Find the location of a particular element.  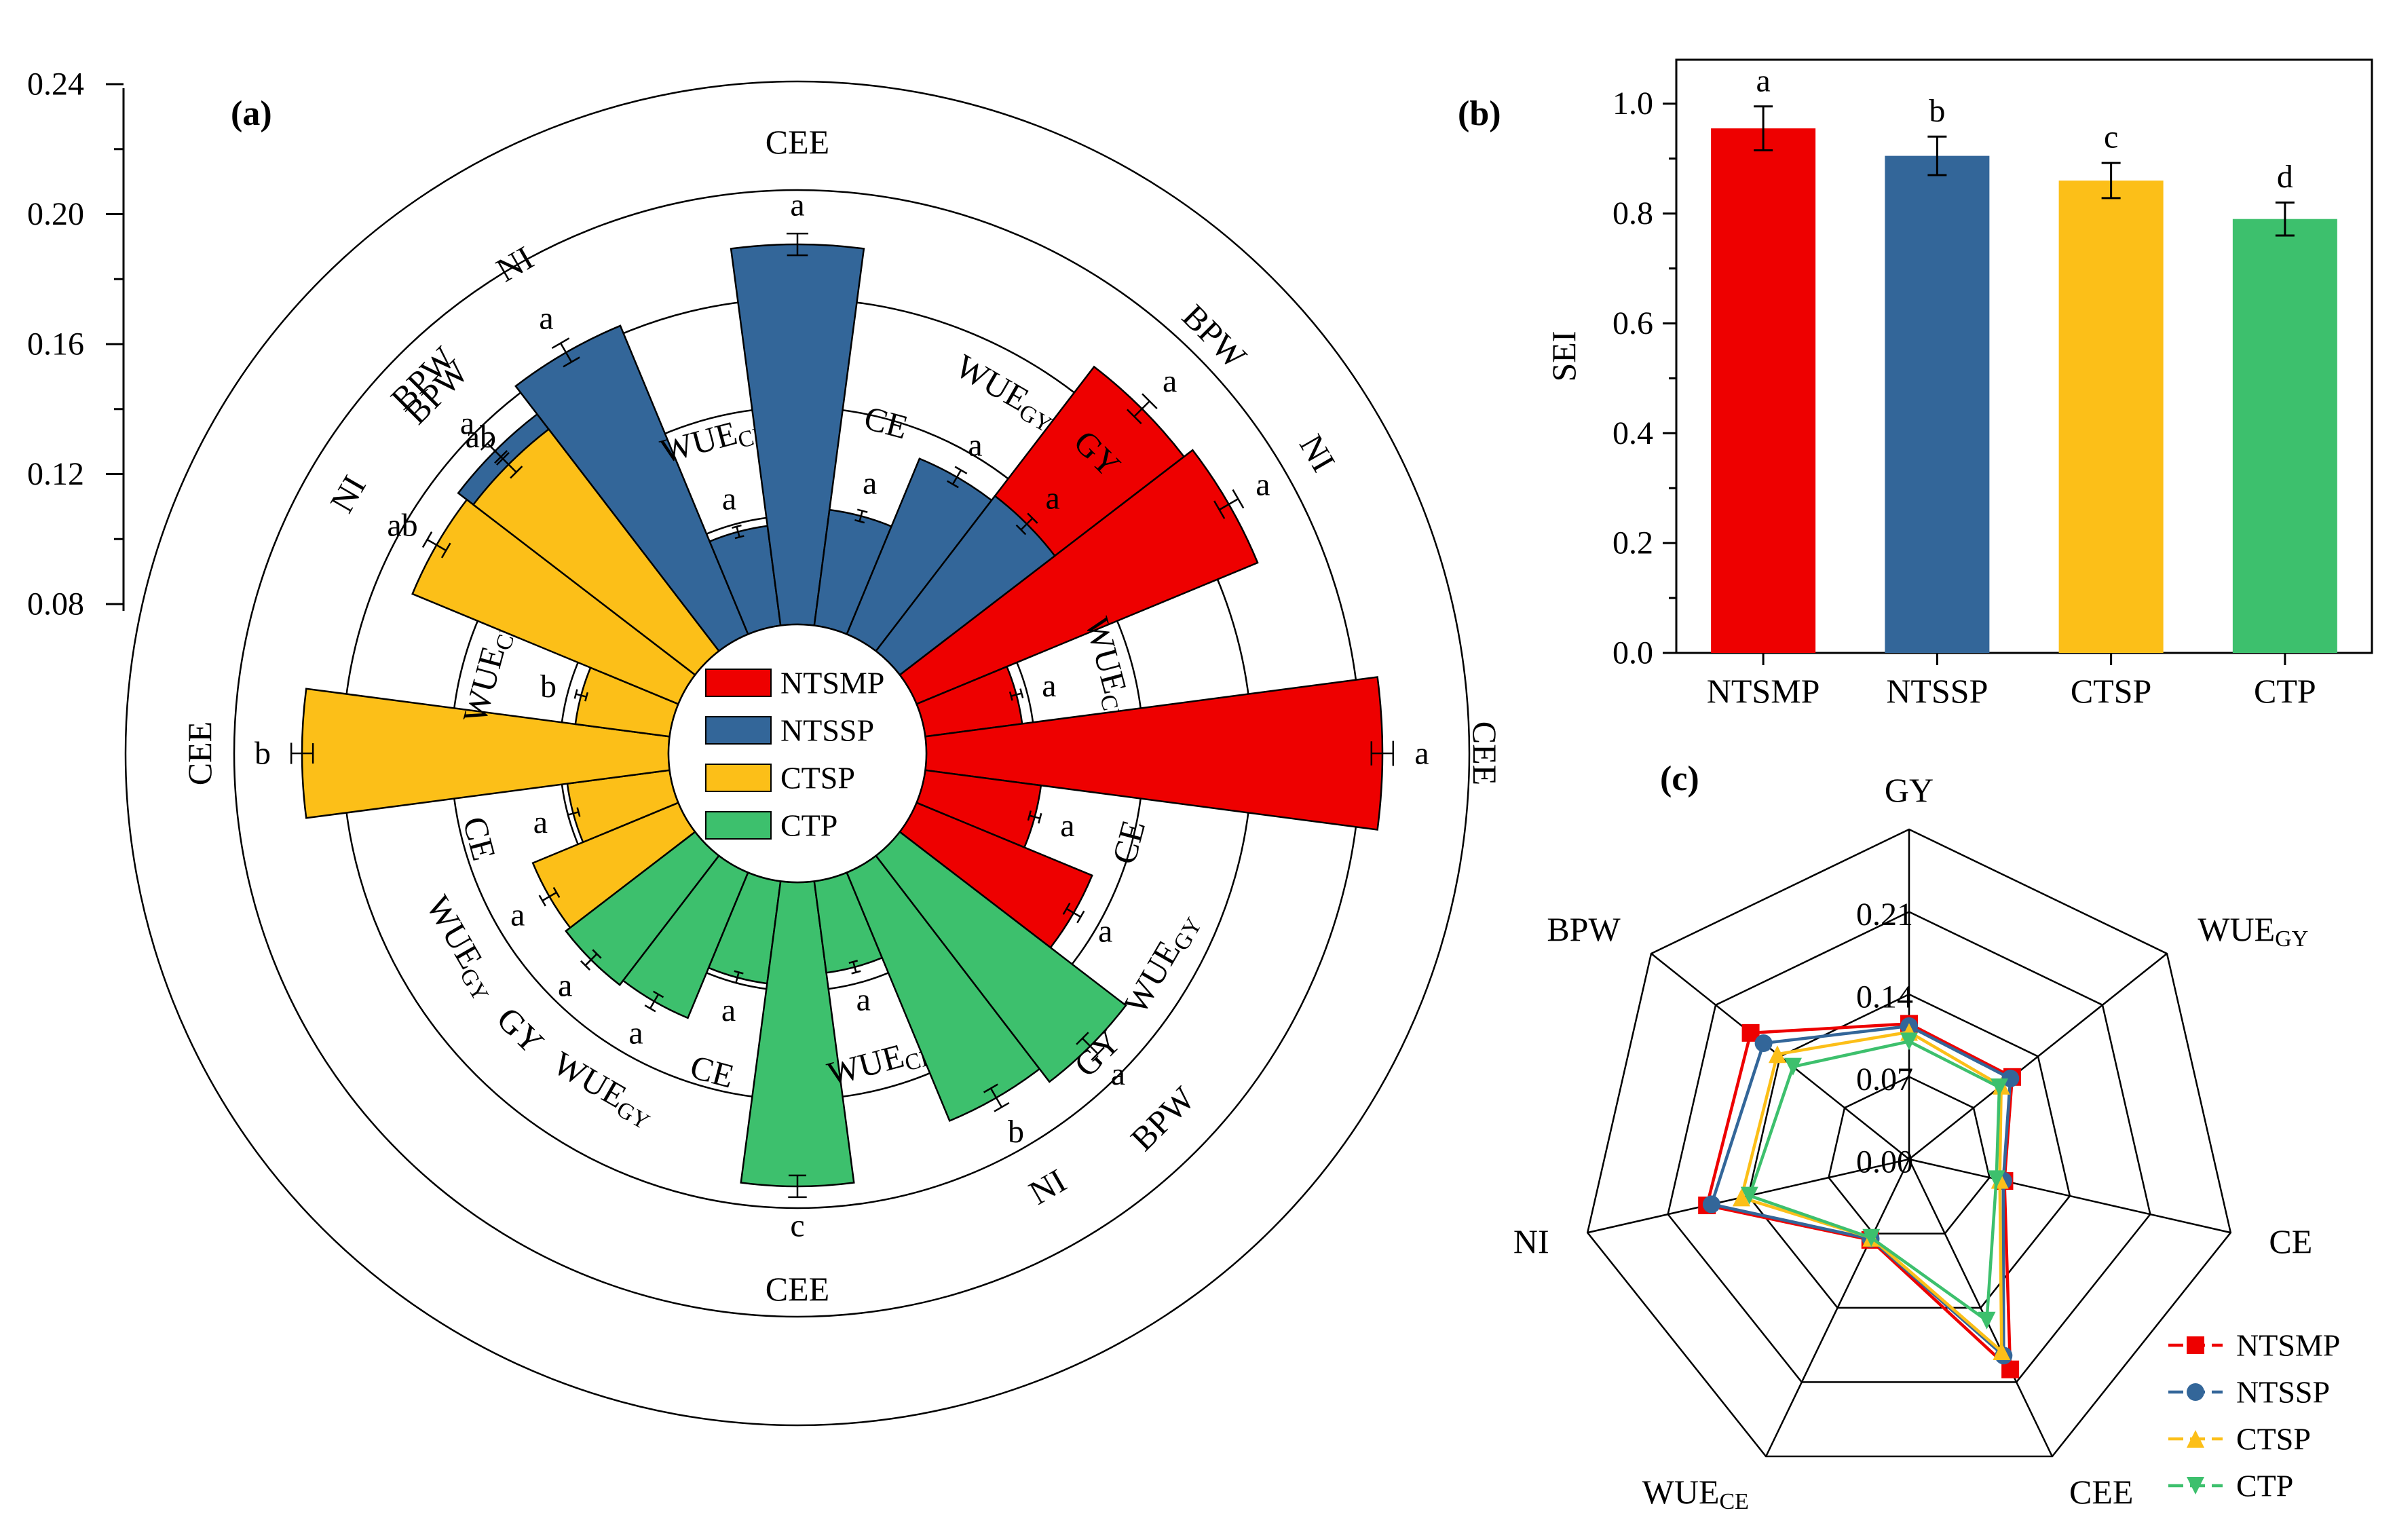

radar-tick-label: 0.14 is located at coordinates (1884, 997).